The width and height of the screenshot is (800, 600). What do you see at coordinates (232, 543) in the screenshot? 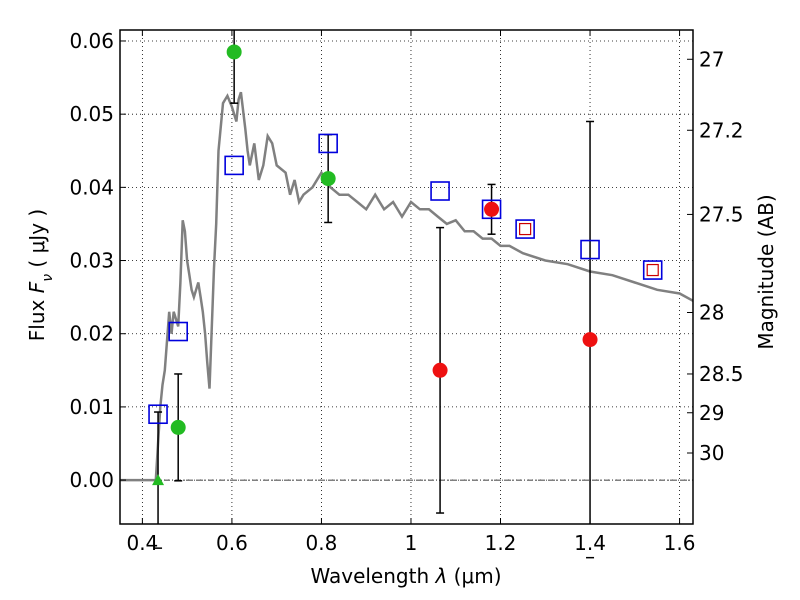
I see `x-tick-label: 0.6` at bounding box center [232, 543].